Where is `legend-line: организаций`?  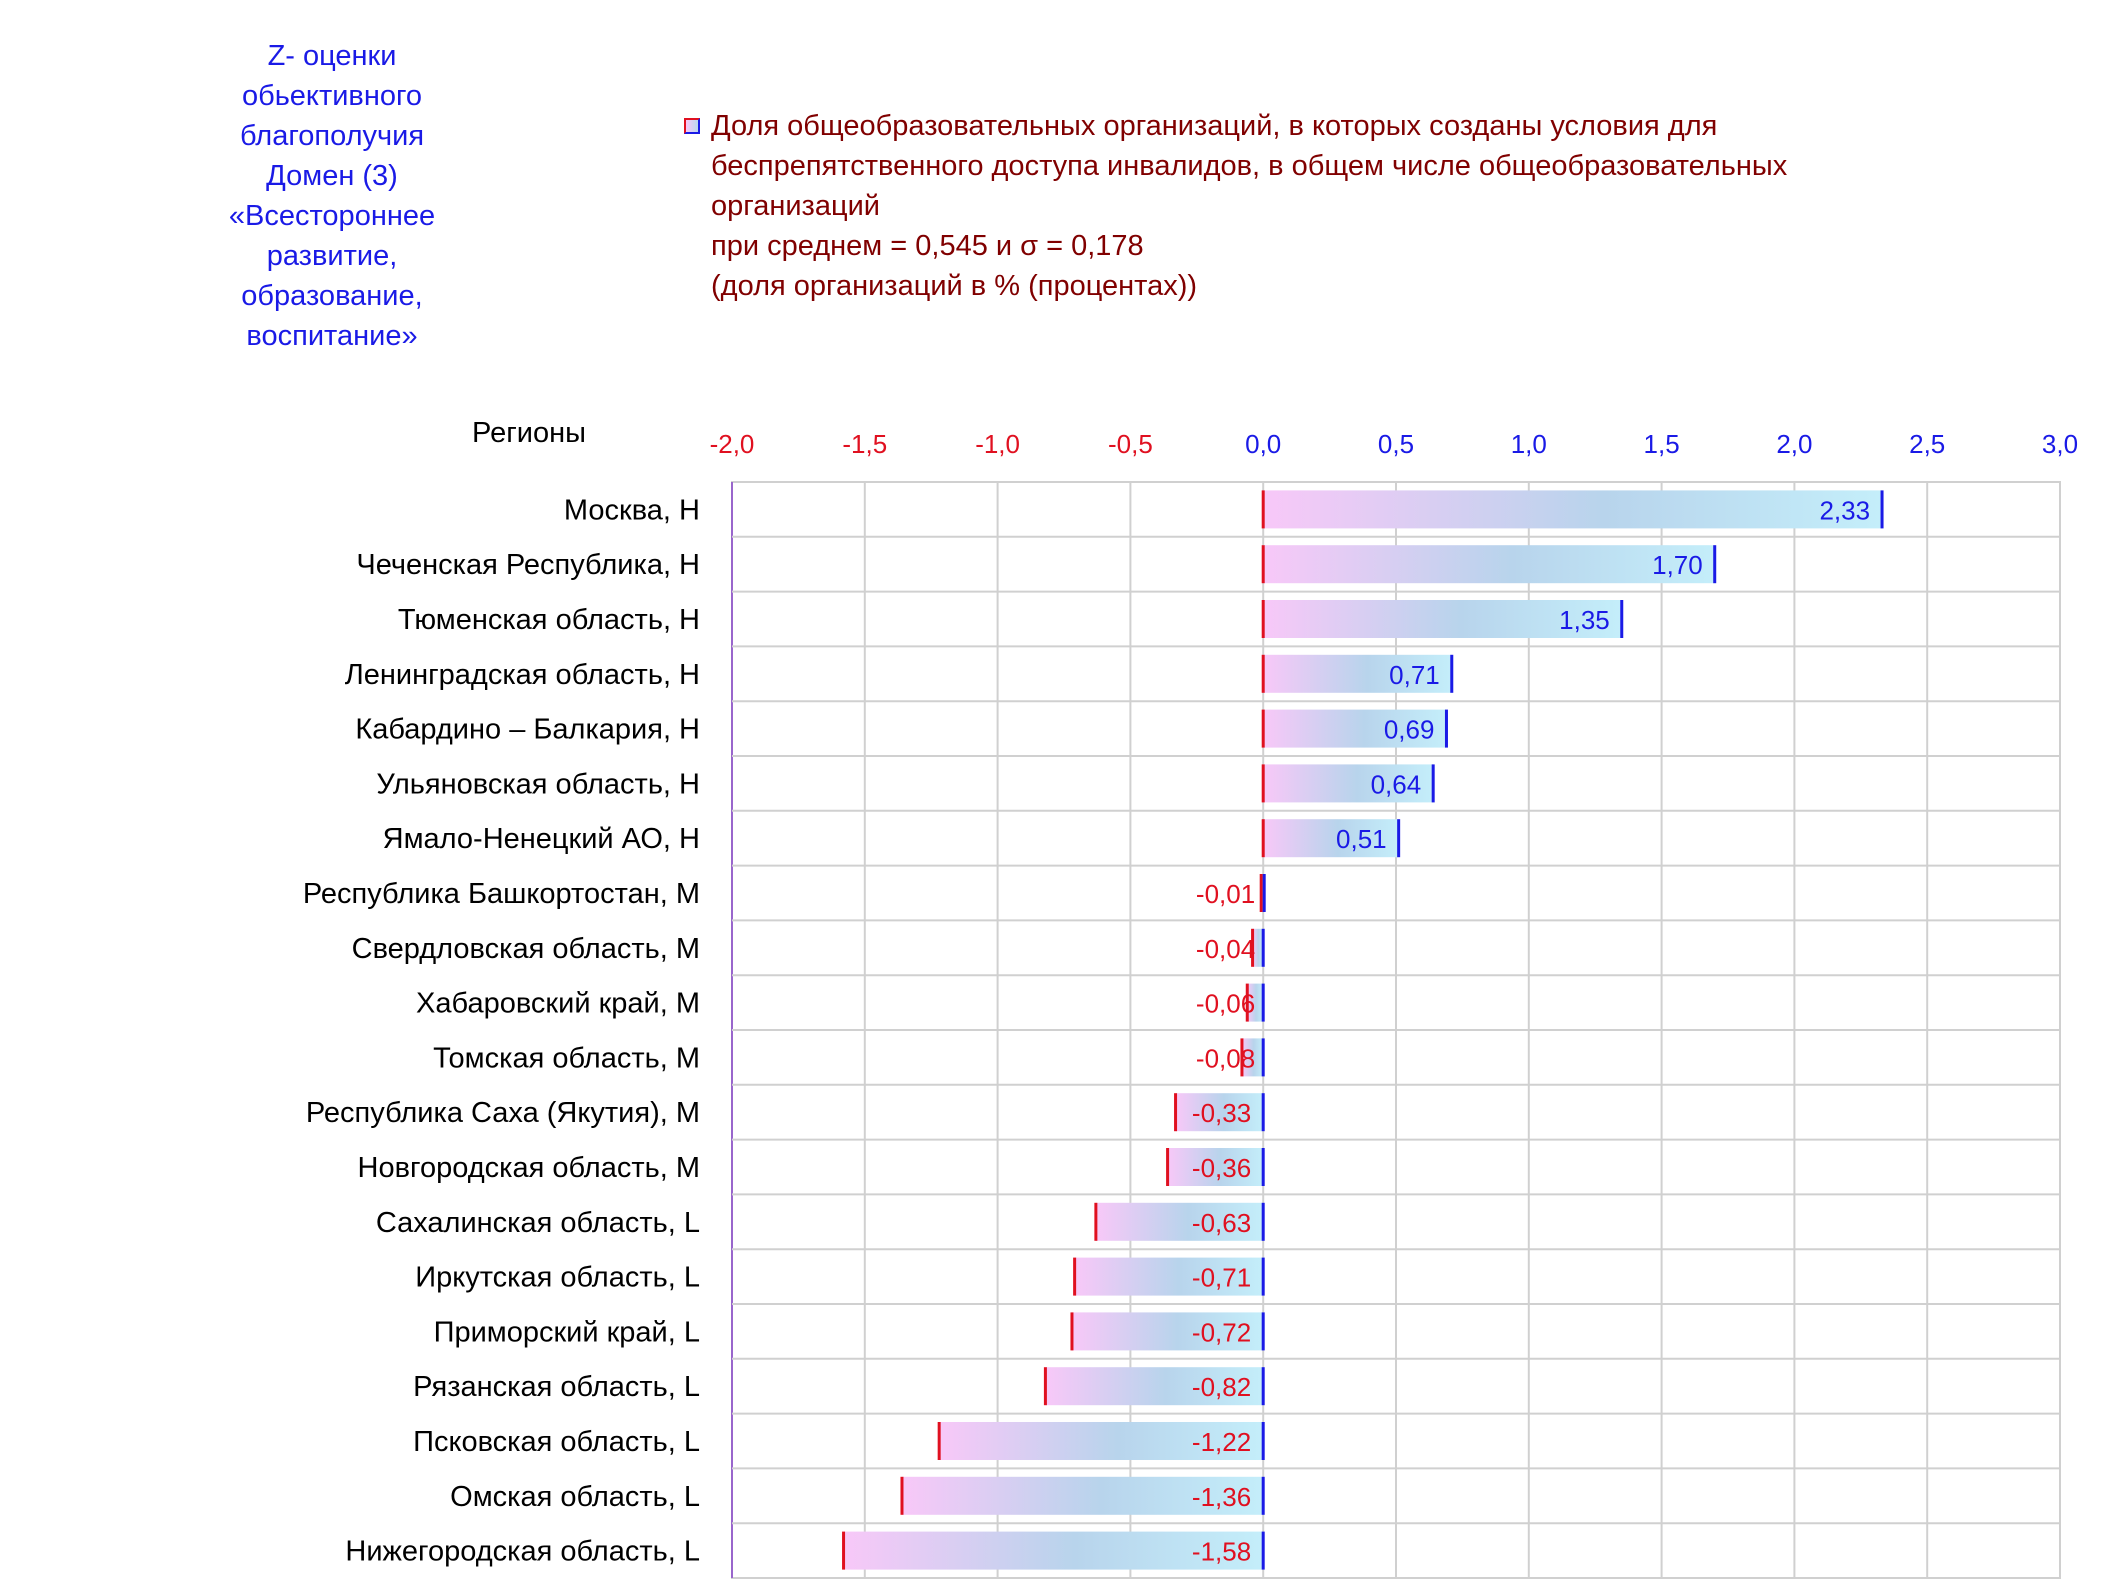
legend-line: организаций is located at coordinates (795, 206).